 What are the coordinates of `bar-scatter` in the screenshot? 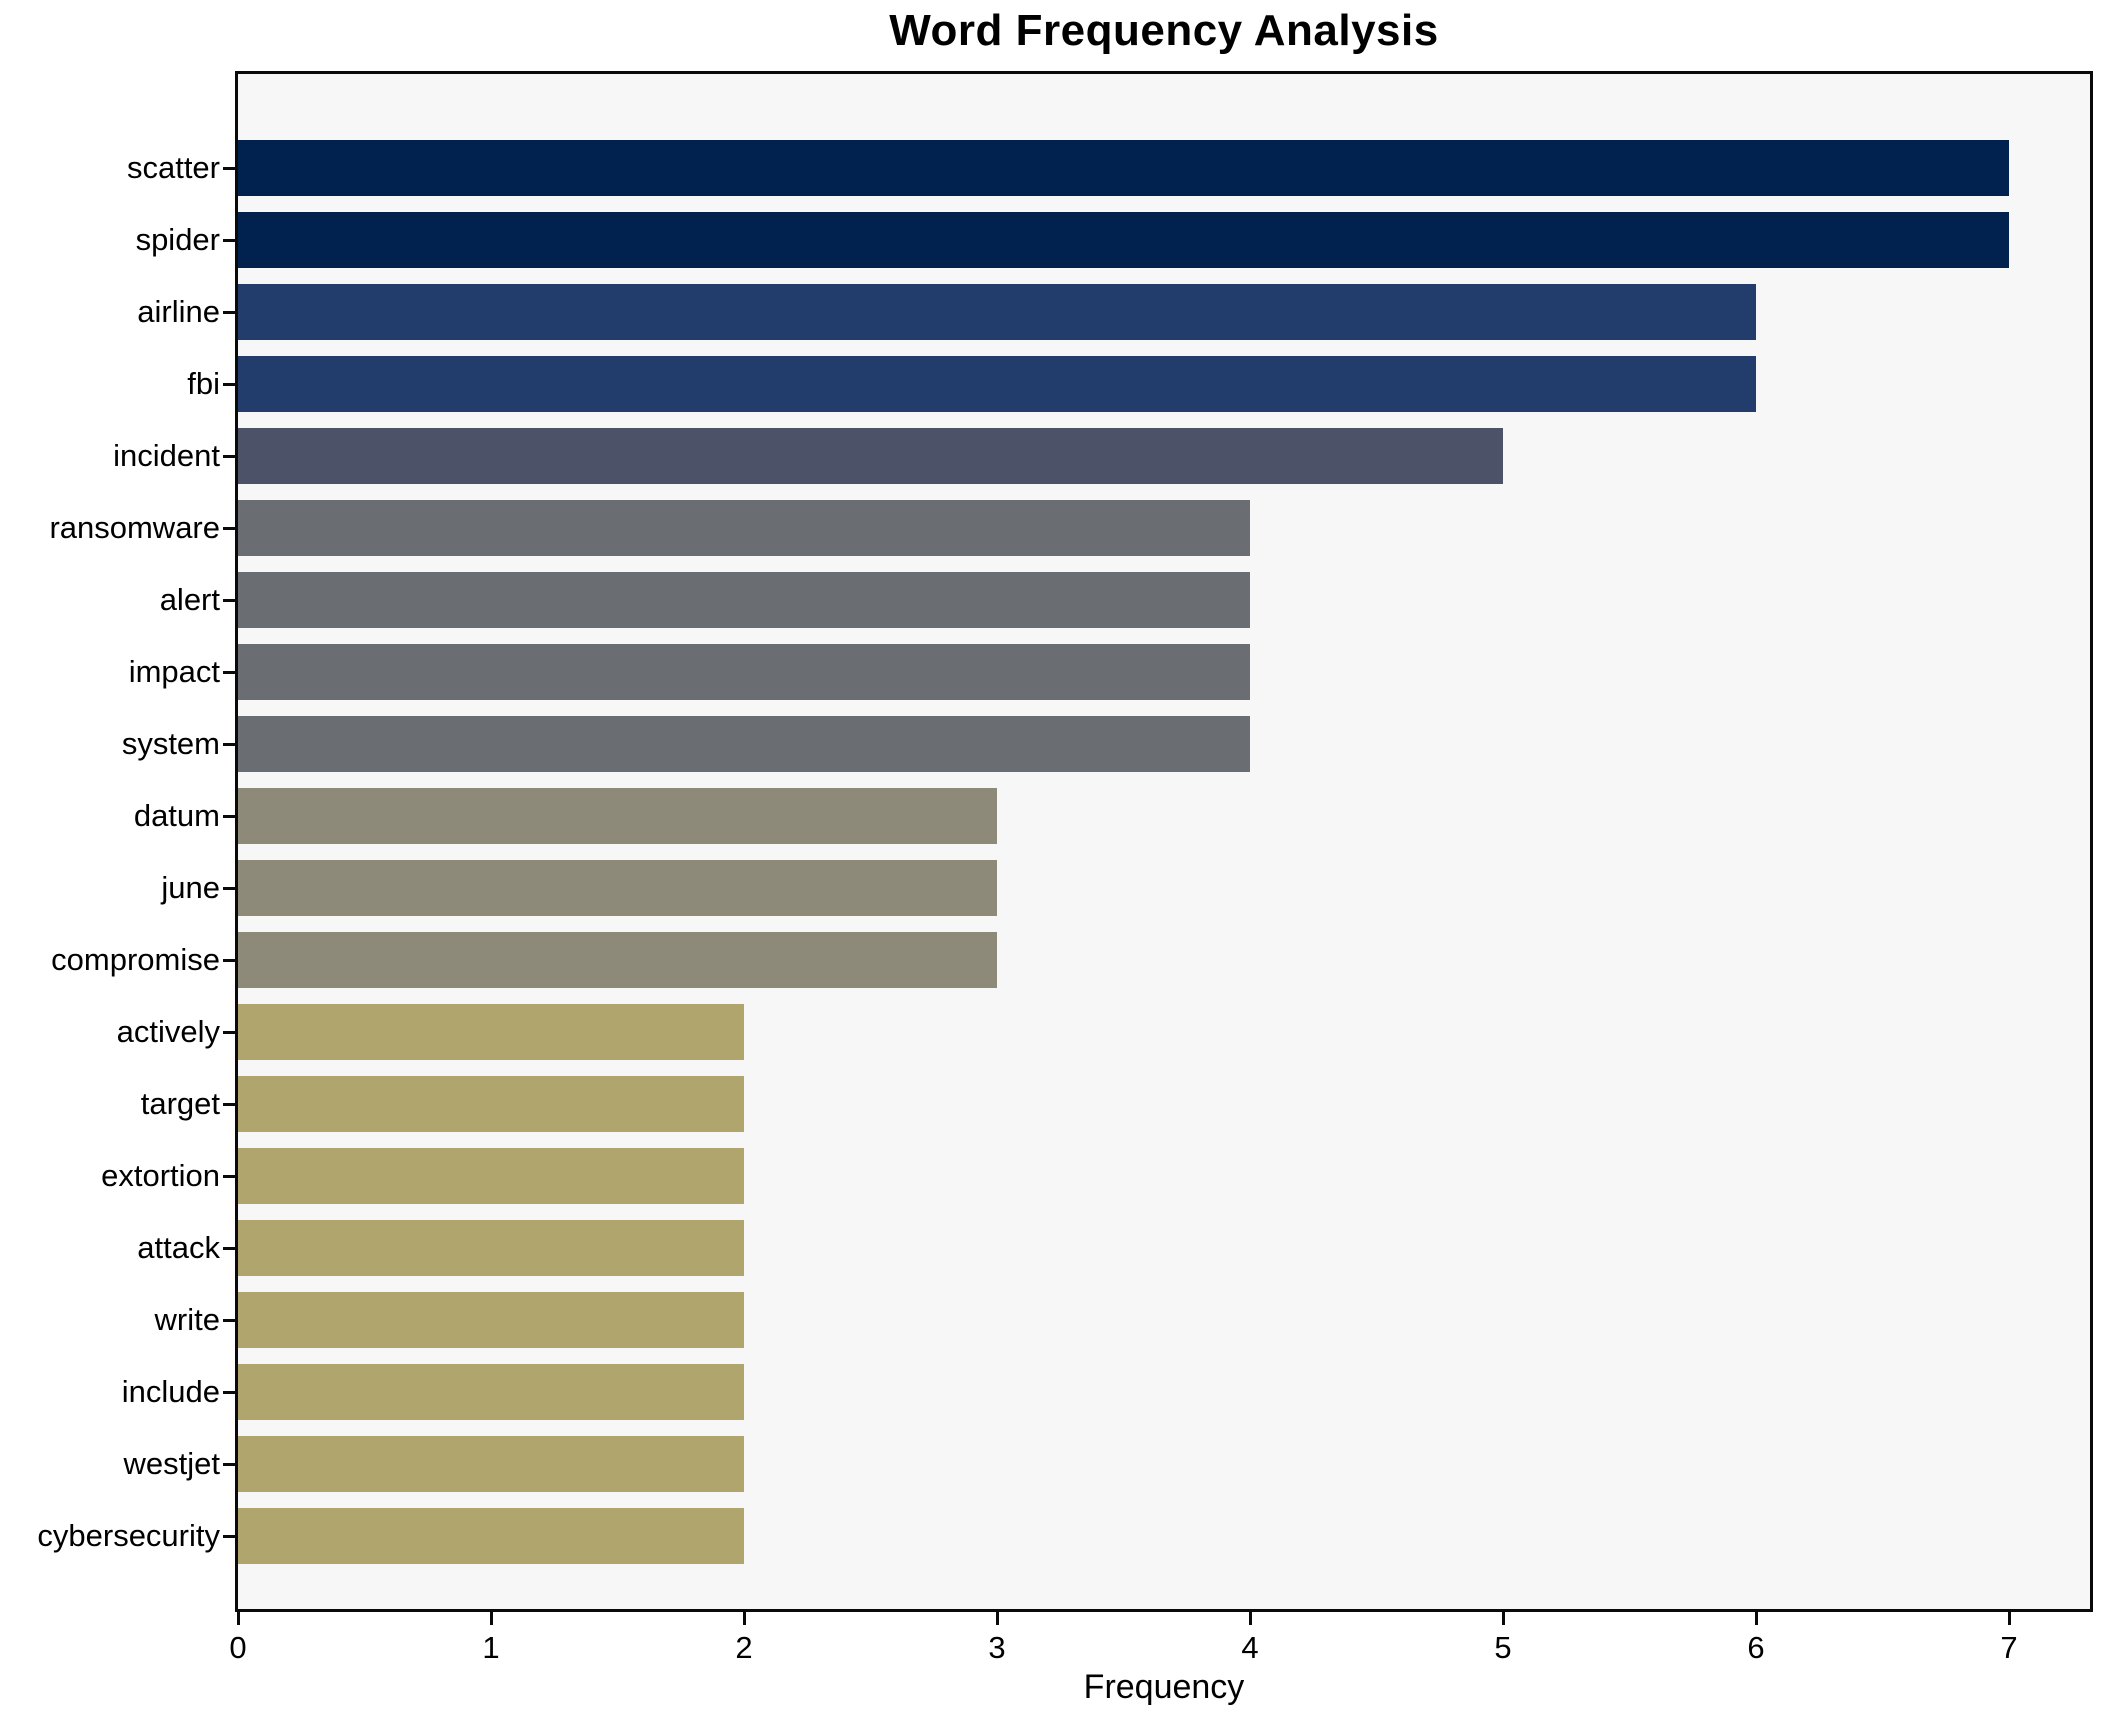 It's located at (1124, 168).